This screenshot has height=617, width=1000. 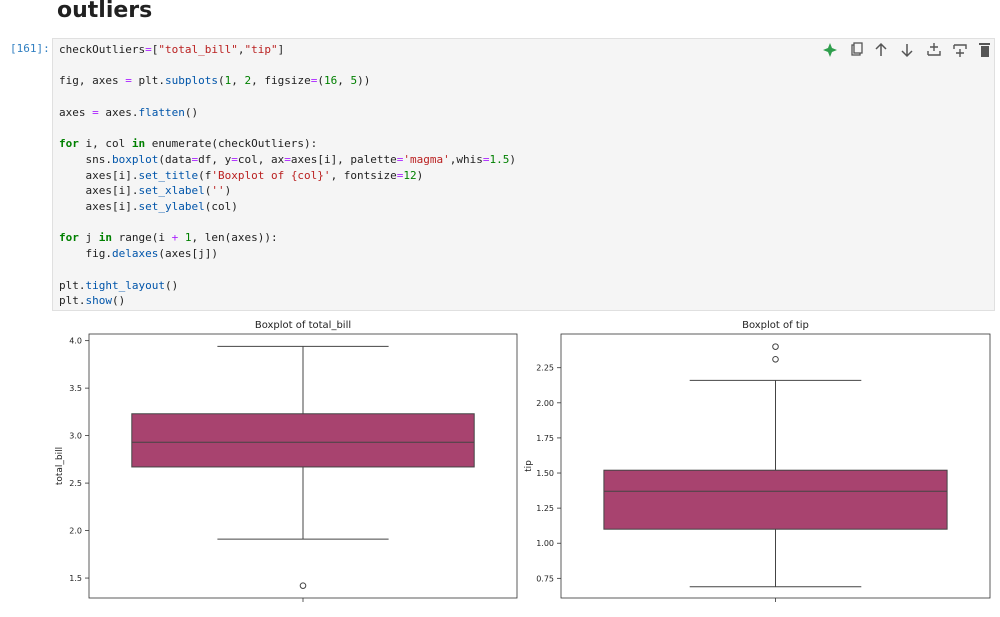 I want to click on cell-toolbar, so click(x=906, y=50).